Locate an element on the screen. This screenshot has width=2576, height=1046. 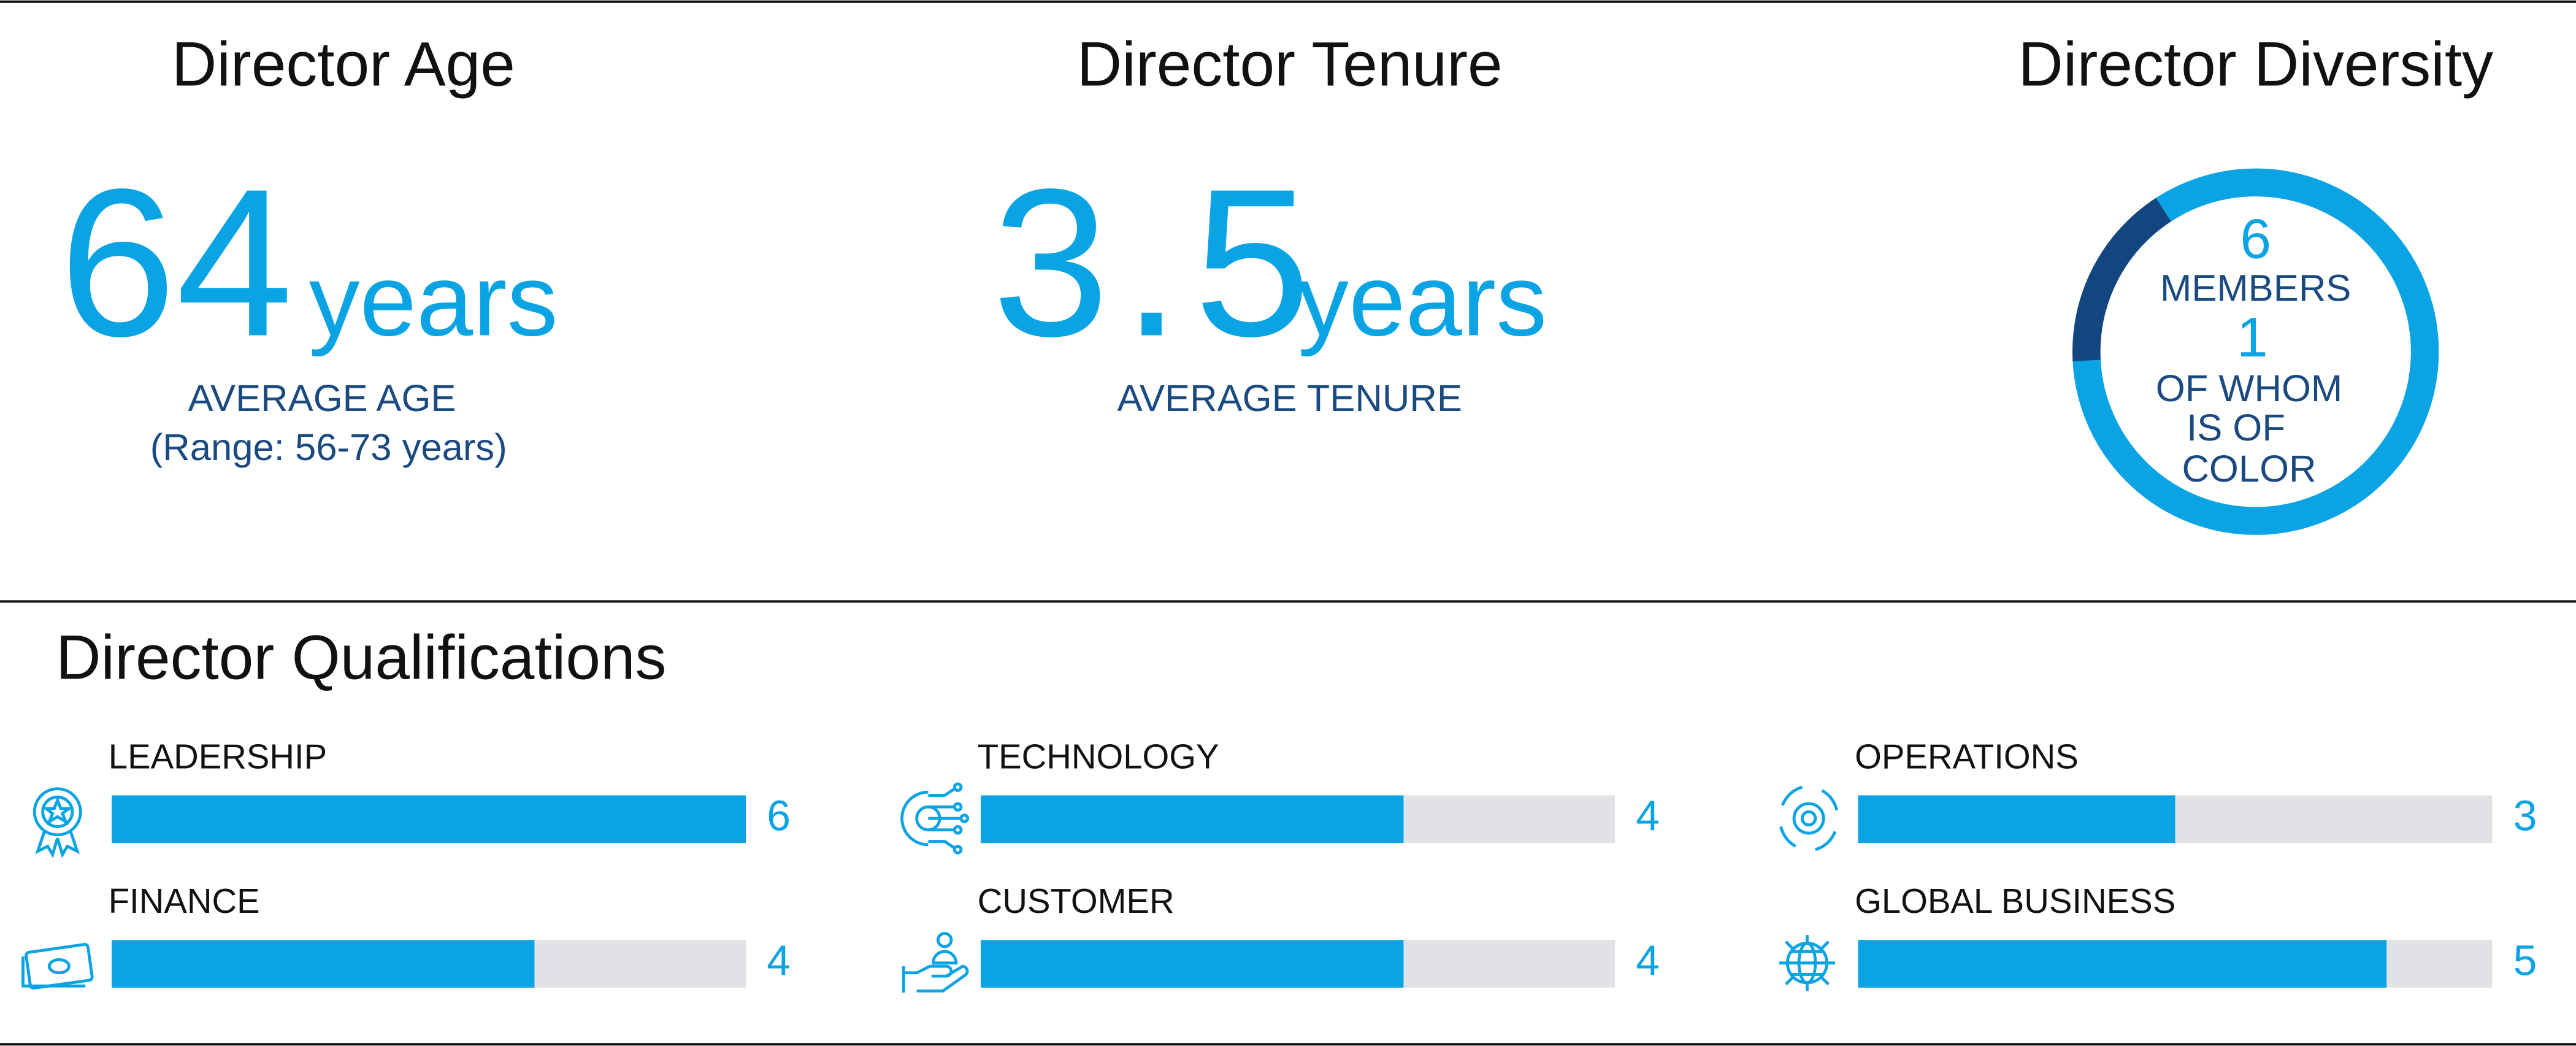
age-value: 64 is located at coordinates (176, 262).